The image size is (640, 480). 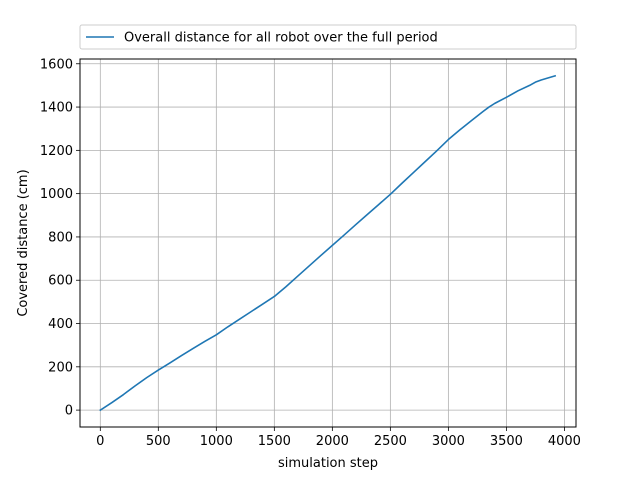 What do you see at coordinates (60, 324) in the screenshot?
I see `y-tick-label: 400` at bounding box center [60, 324].